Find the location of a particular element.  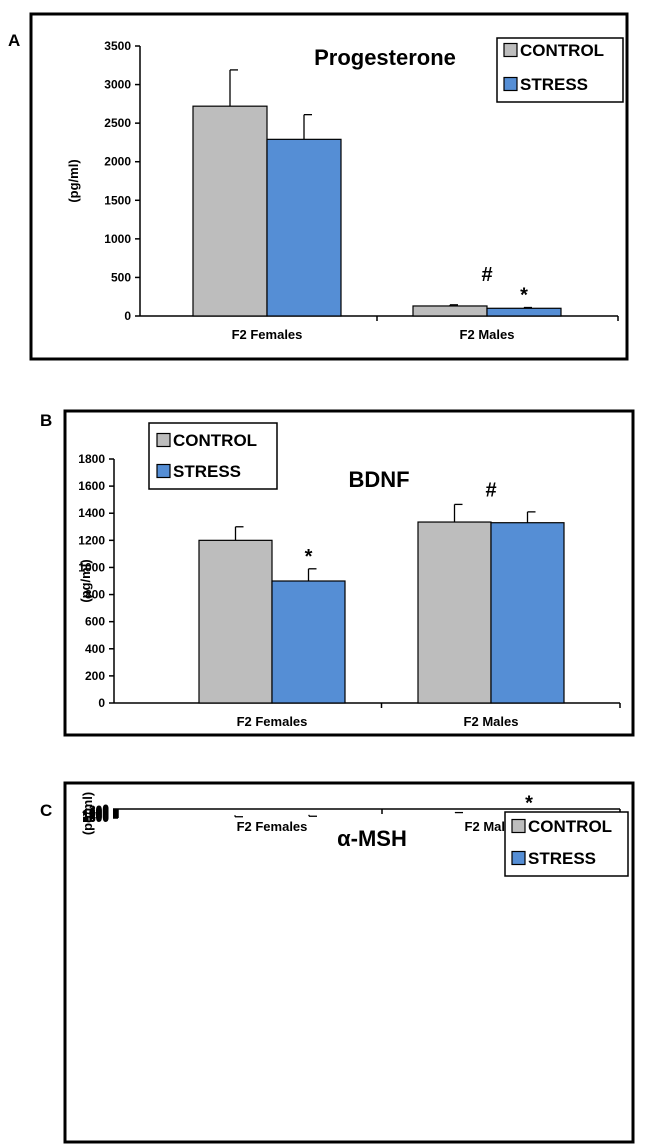

chart-title: Progesterone is located at coordinates (385, 57).